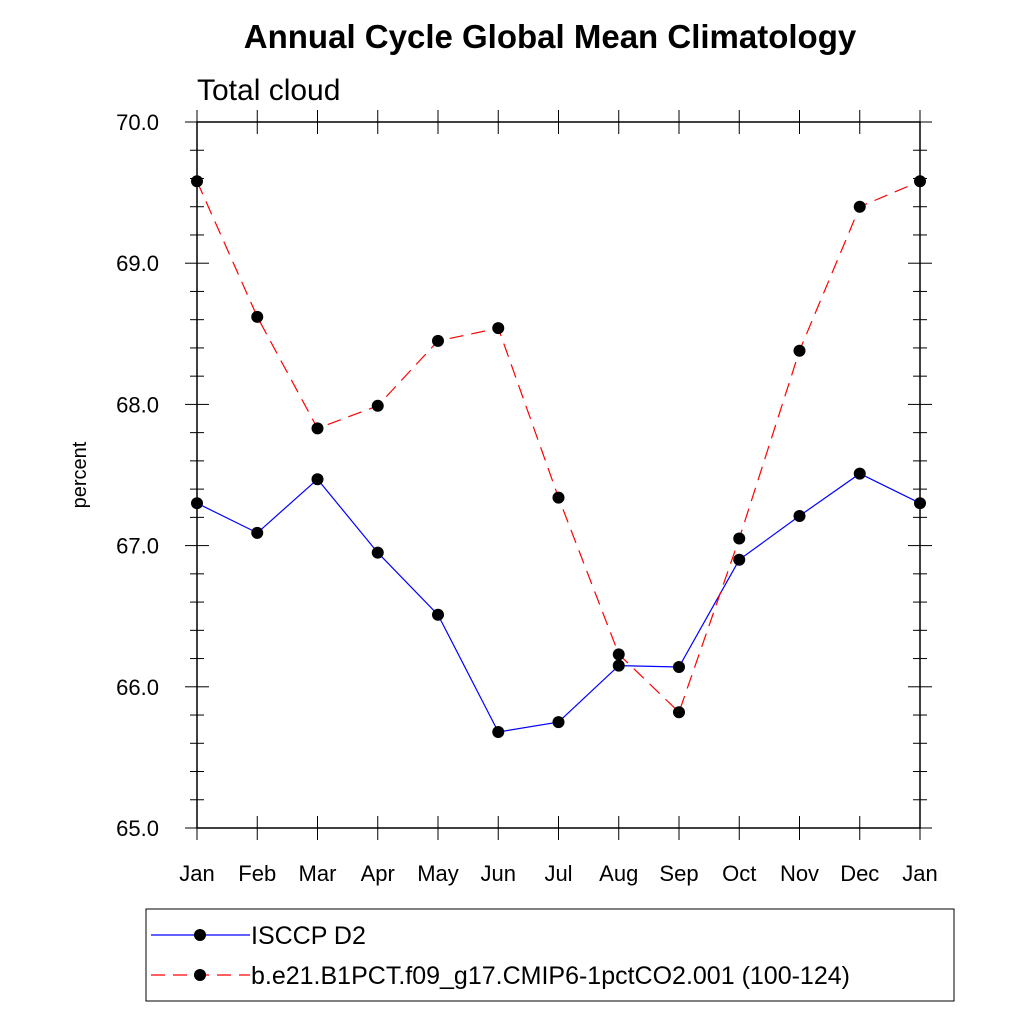  I want to click on legend-marker-isccp, so click(200, 935).